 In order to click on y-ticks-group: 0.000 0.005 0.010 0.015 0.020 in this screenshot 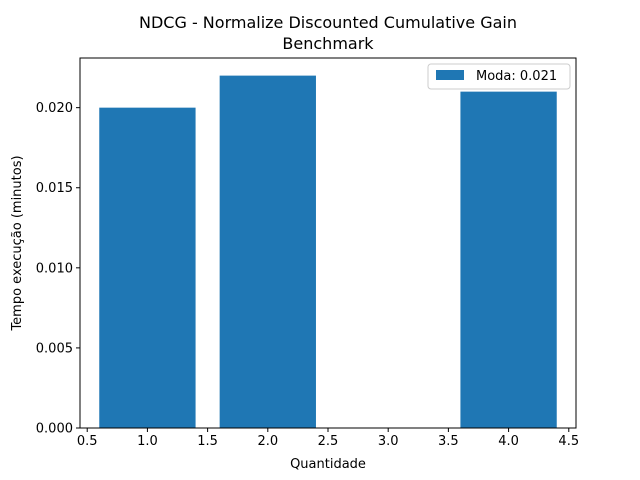, I will do `click(58, 269)`.